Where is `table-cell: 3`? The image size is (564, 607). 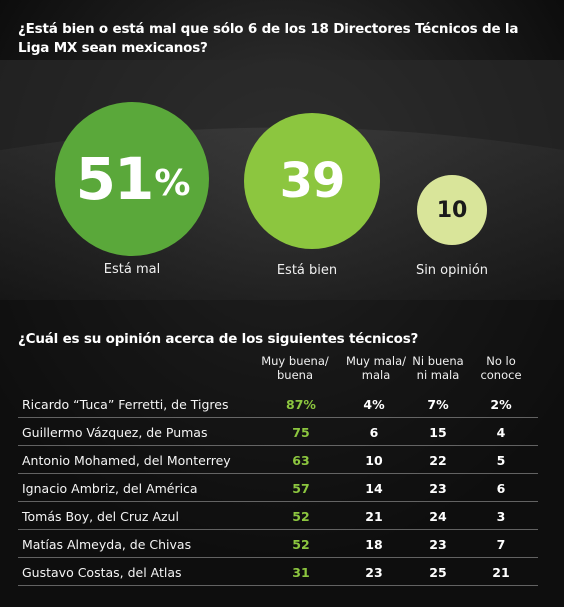 table-cell: 3 is located at coordinates (501, 516).